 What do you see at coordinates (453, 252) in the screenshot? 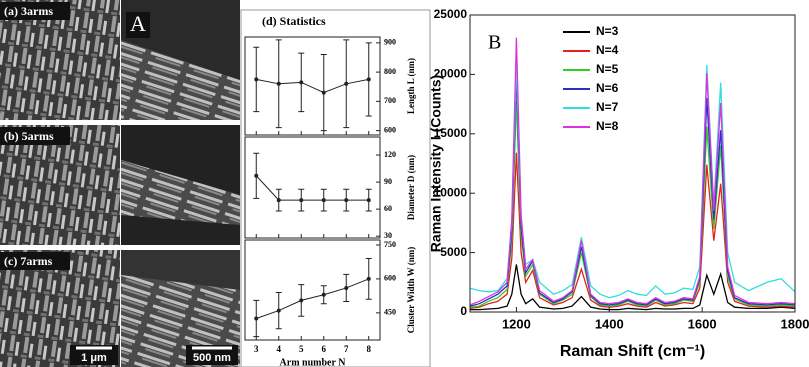
I see `y-tick-label: 5000` at bounding box center [453, 252].